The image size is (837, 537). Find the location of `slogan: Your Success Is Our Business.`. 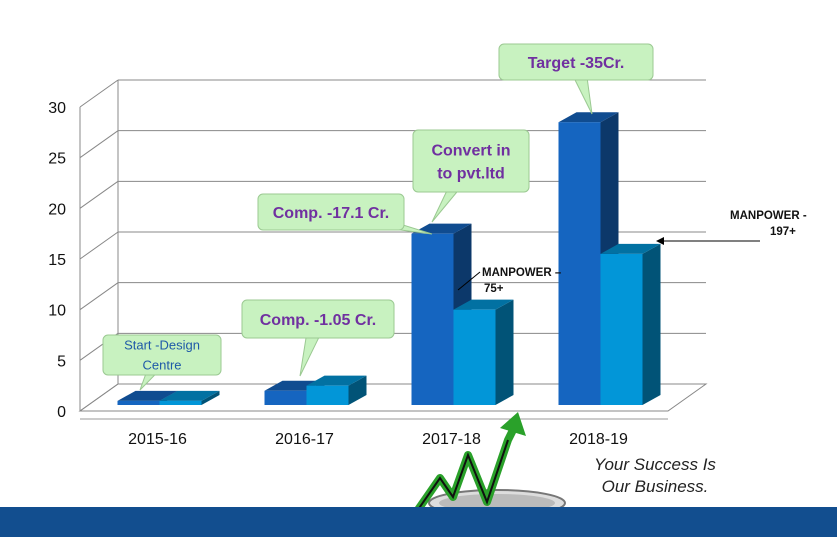

slogan: Your Success Is Our Business. is located at coordinates (655, 476).